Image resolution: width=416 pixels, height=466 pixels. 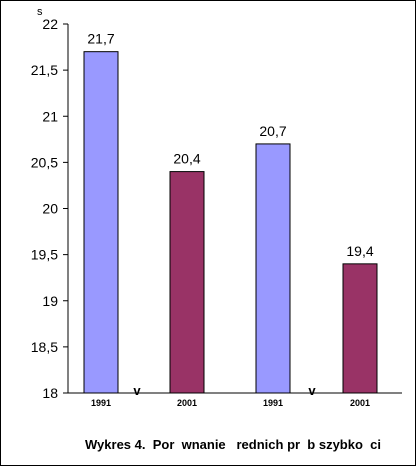 I want to click on y-tick-label: 18,5, so click(x=44, y=347).